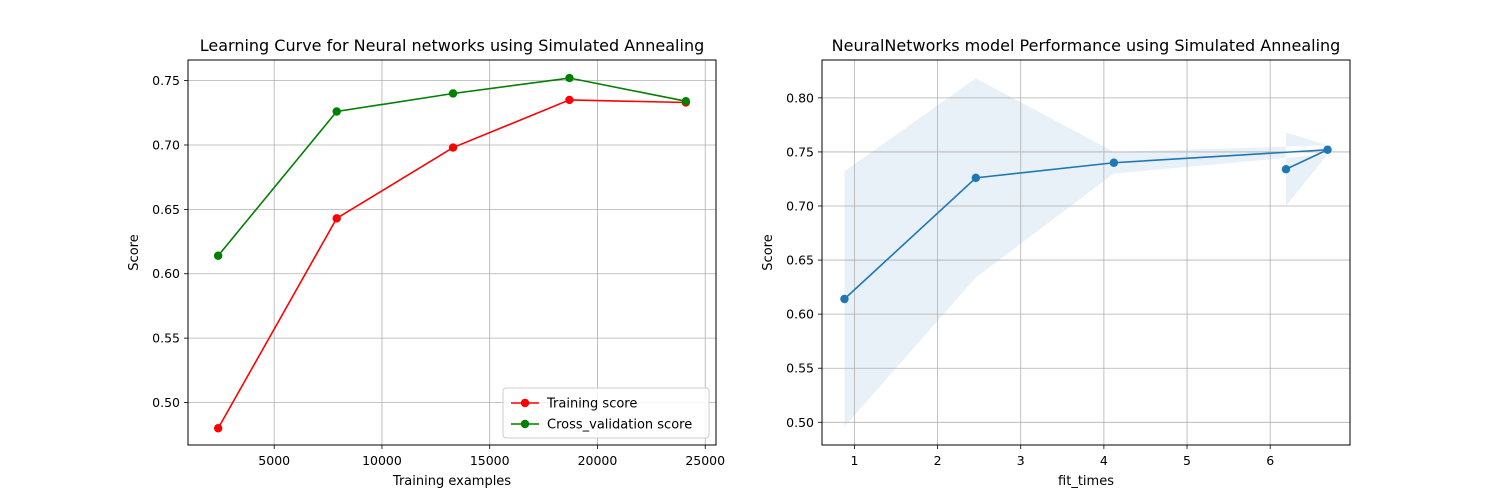 This screenshot has height=504, width=1500. I want to click on x-tick-label: 20000, so click(598, 460).